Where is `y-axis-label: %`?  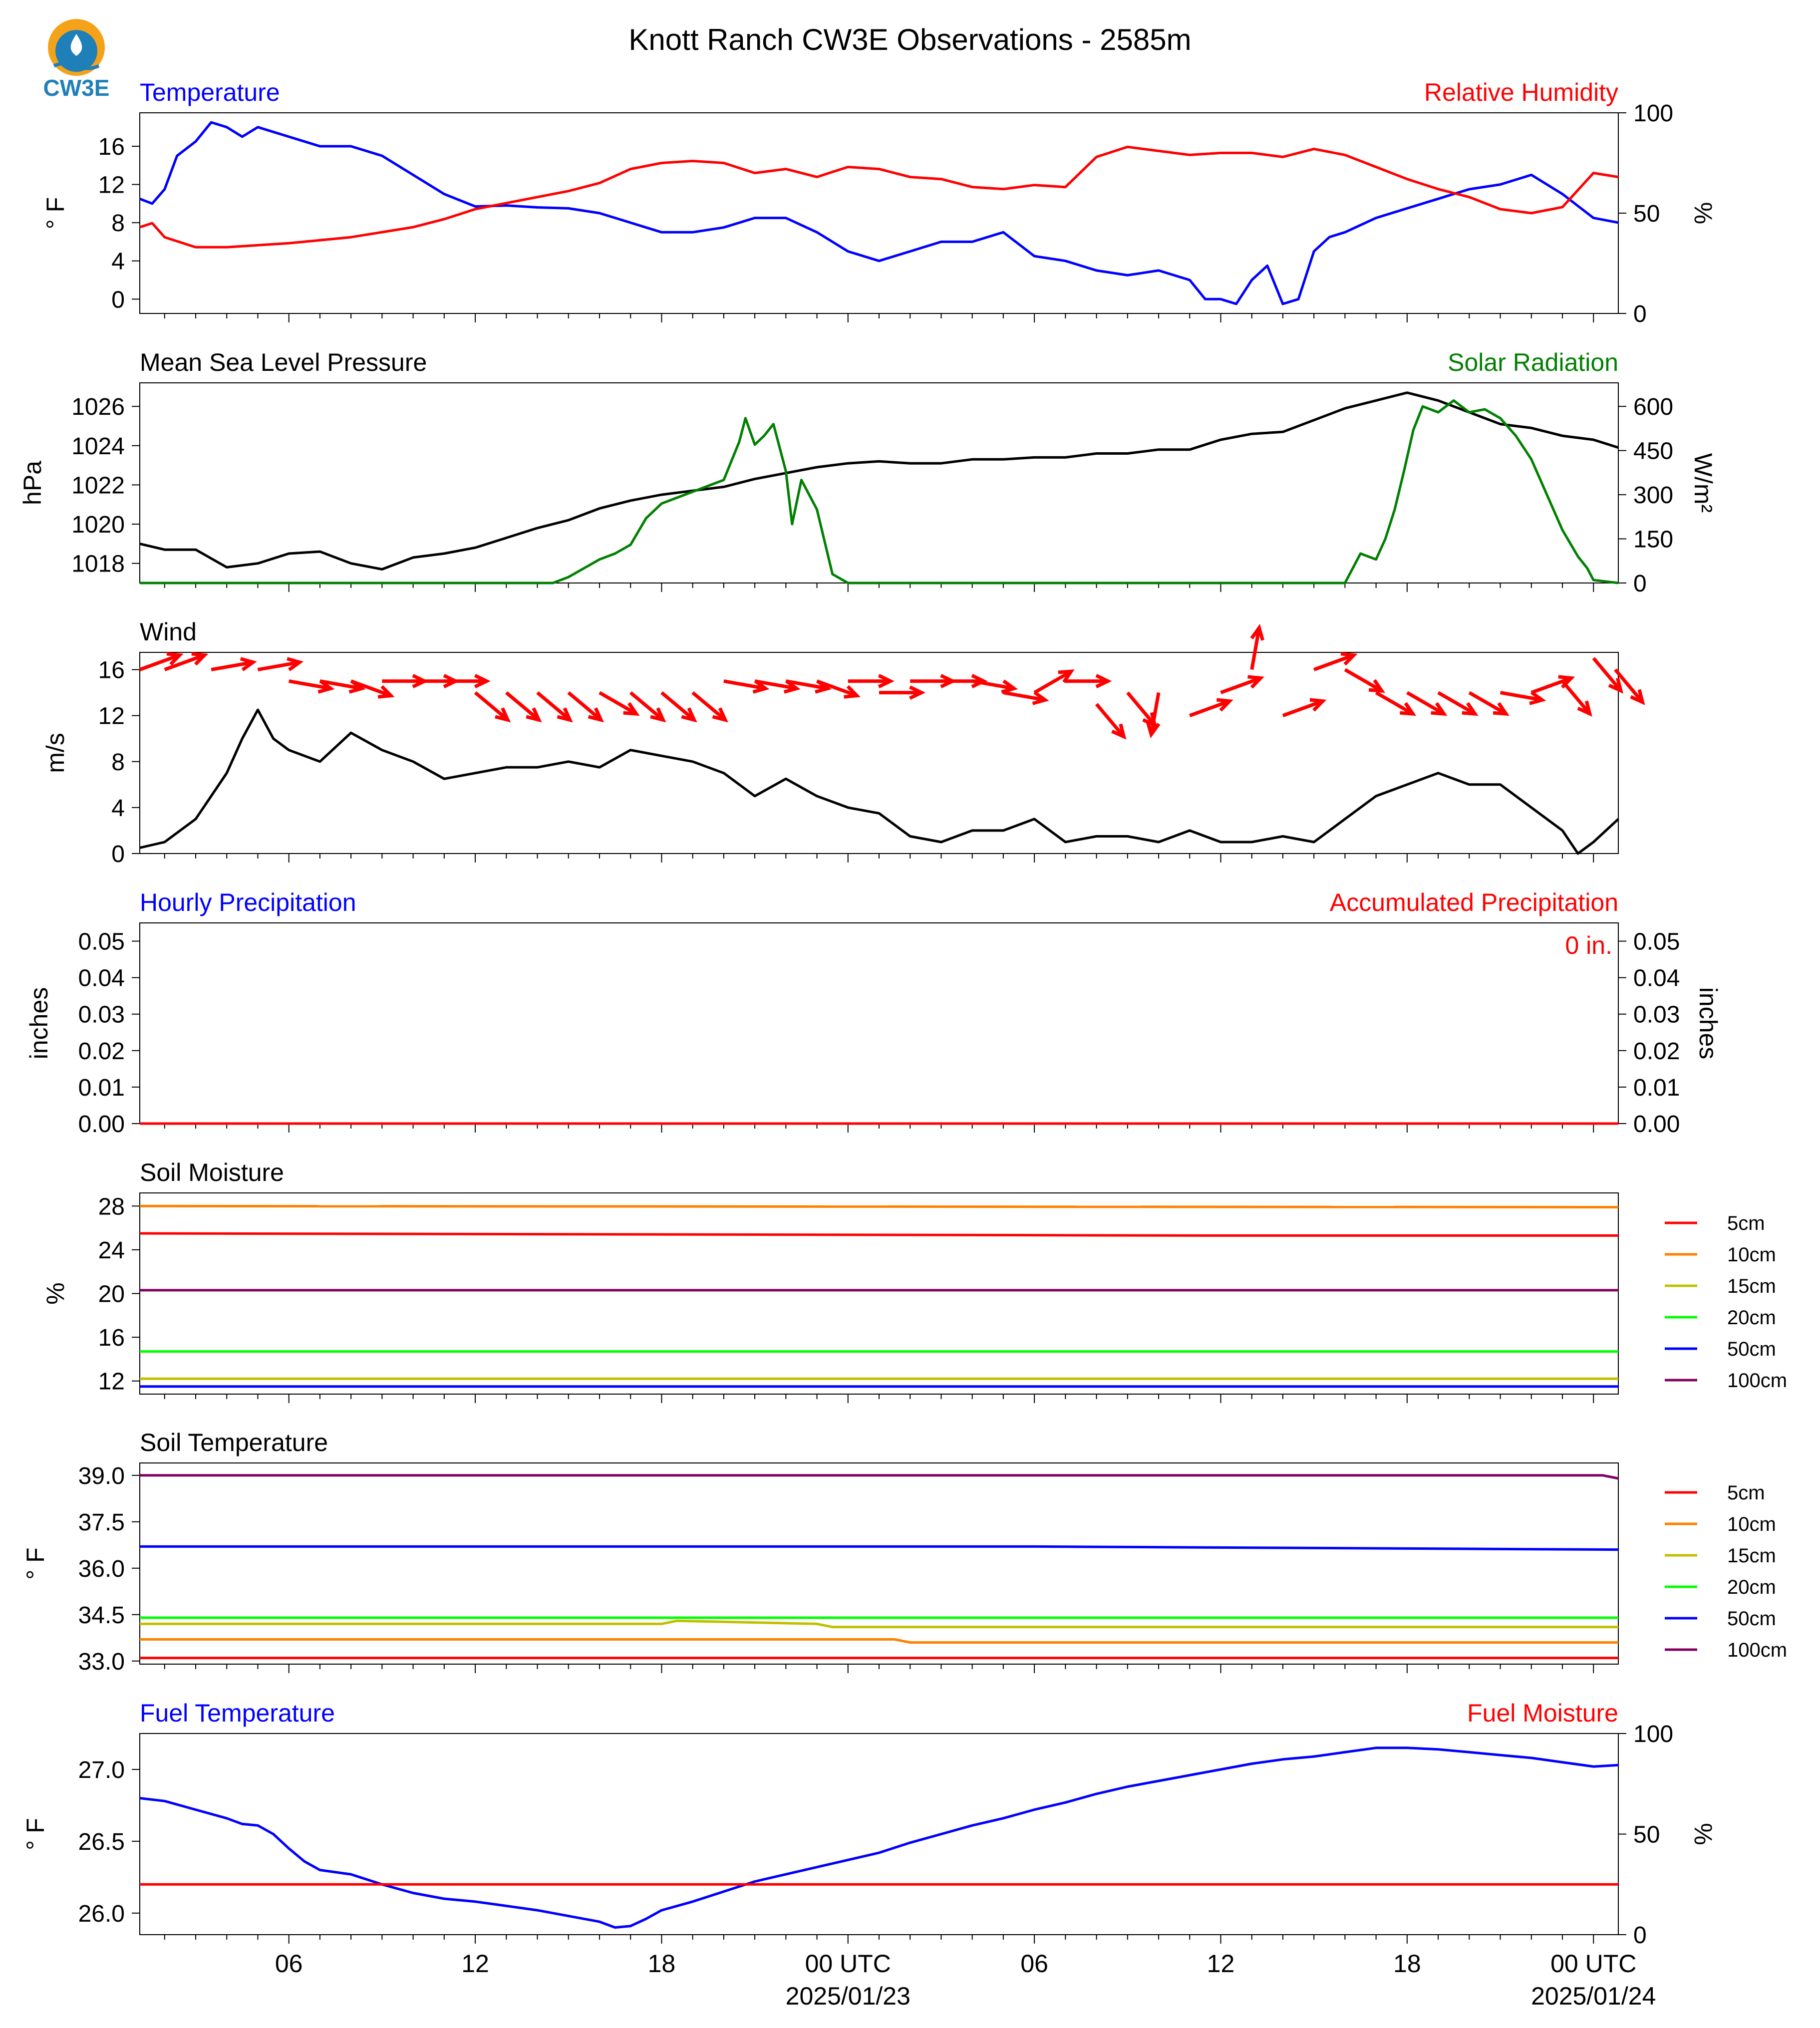 y-axis-label: % is located at coordinates (55, 1293).